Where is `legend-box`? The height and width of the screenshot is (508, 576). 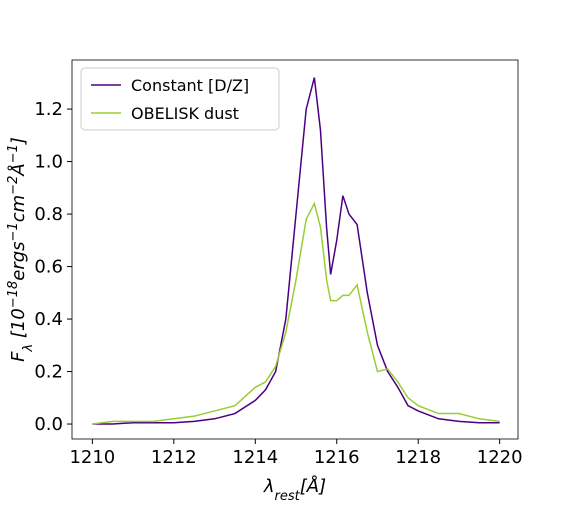 legend-box is located at coordinates (180, 99).